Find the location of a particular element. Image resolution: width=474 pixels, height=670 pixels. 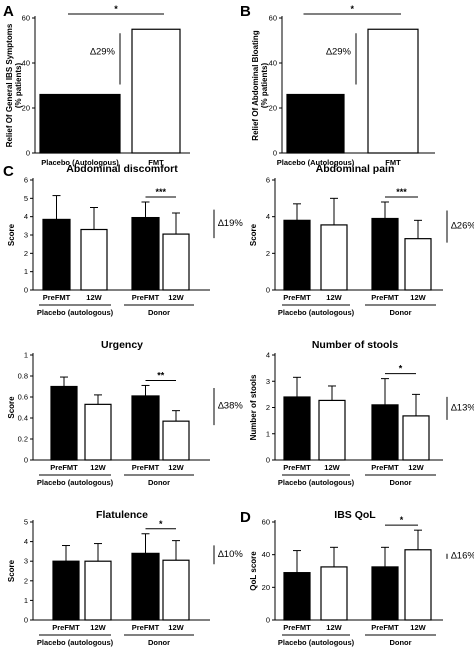

y-tick-label: 0.6 is located at coordinates (23, 397).